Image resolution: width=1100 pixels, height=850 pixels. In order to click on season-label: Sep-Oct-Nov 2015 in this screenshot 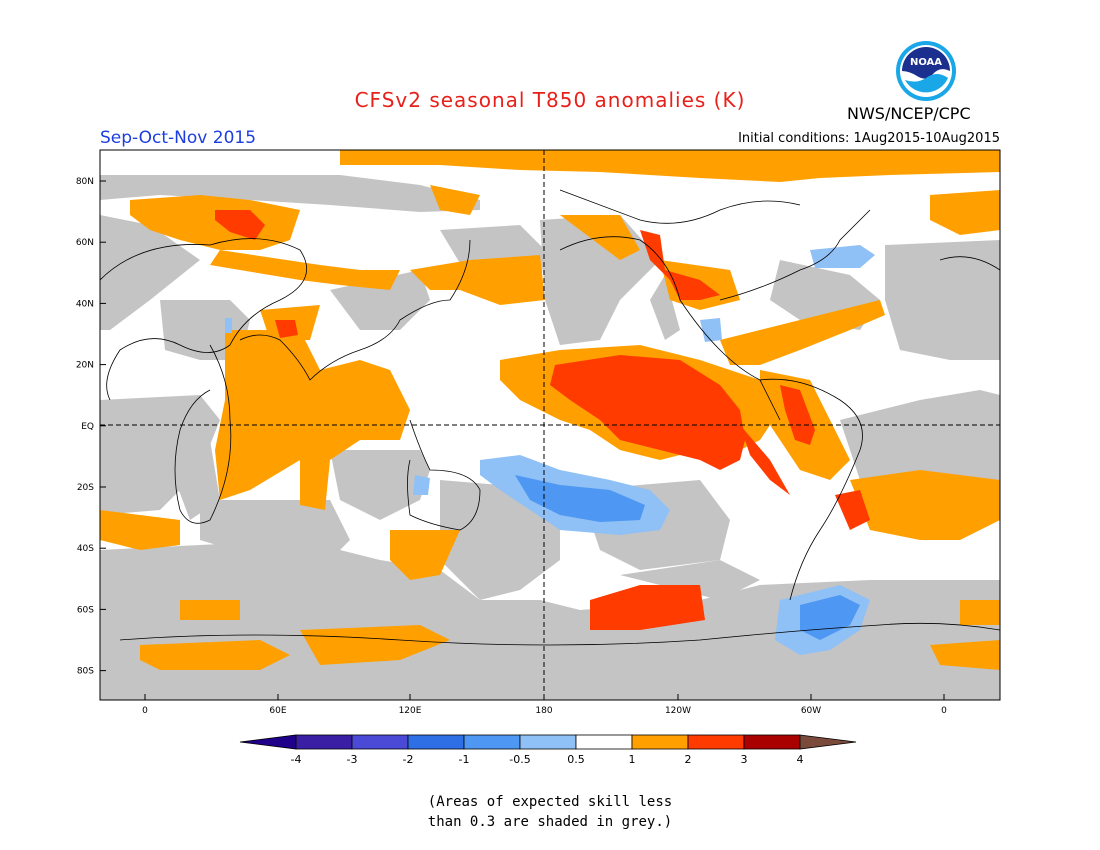, I will do `click(178, 138)`.